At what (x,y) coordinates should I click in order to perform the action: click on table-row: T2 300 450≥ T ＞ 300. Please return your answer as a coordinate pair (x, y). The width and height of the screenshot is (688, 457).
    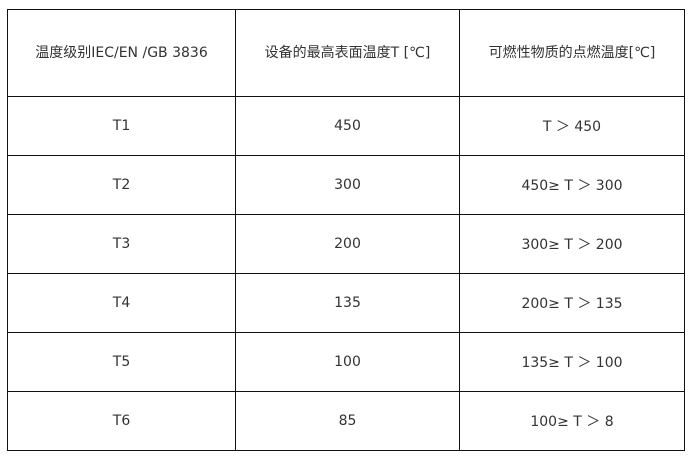
    Looking at the image, I should click on (346, 185).